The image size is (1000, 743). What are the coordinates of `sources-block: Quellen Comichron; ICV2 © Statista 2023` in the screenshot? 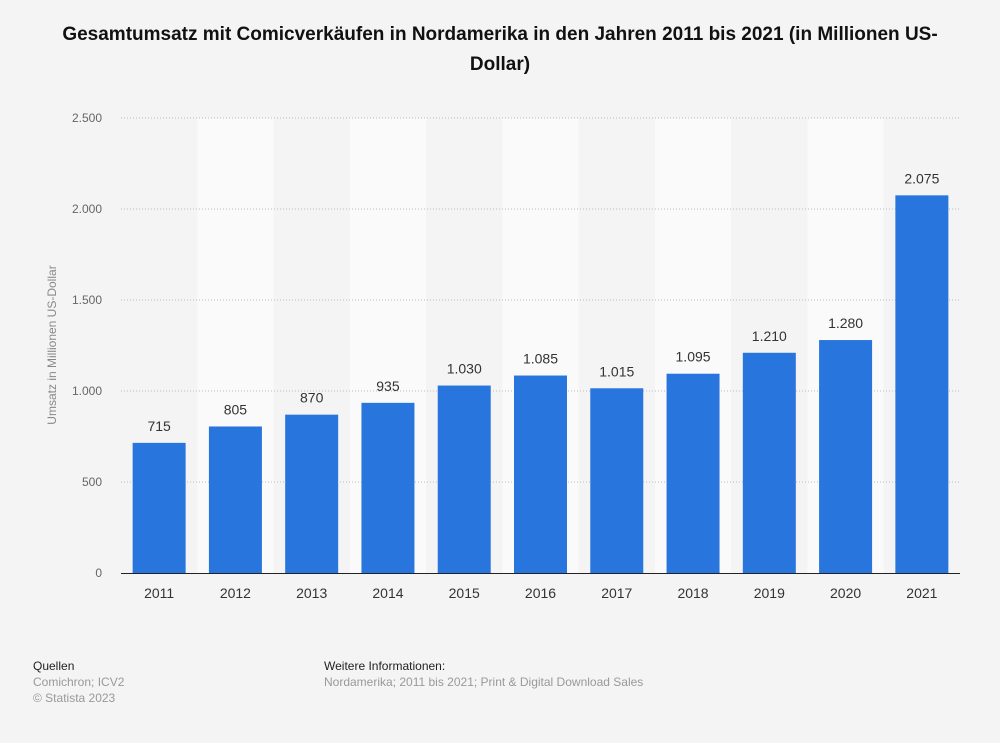 It's located at (78, 682).